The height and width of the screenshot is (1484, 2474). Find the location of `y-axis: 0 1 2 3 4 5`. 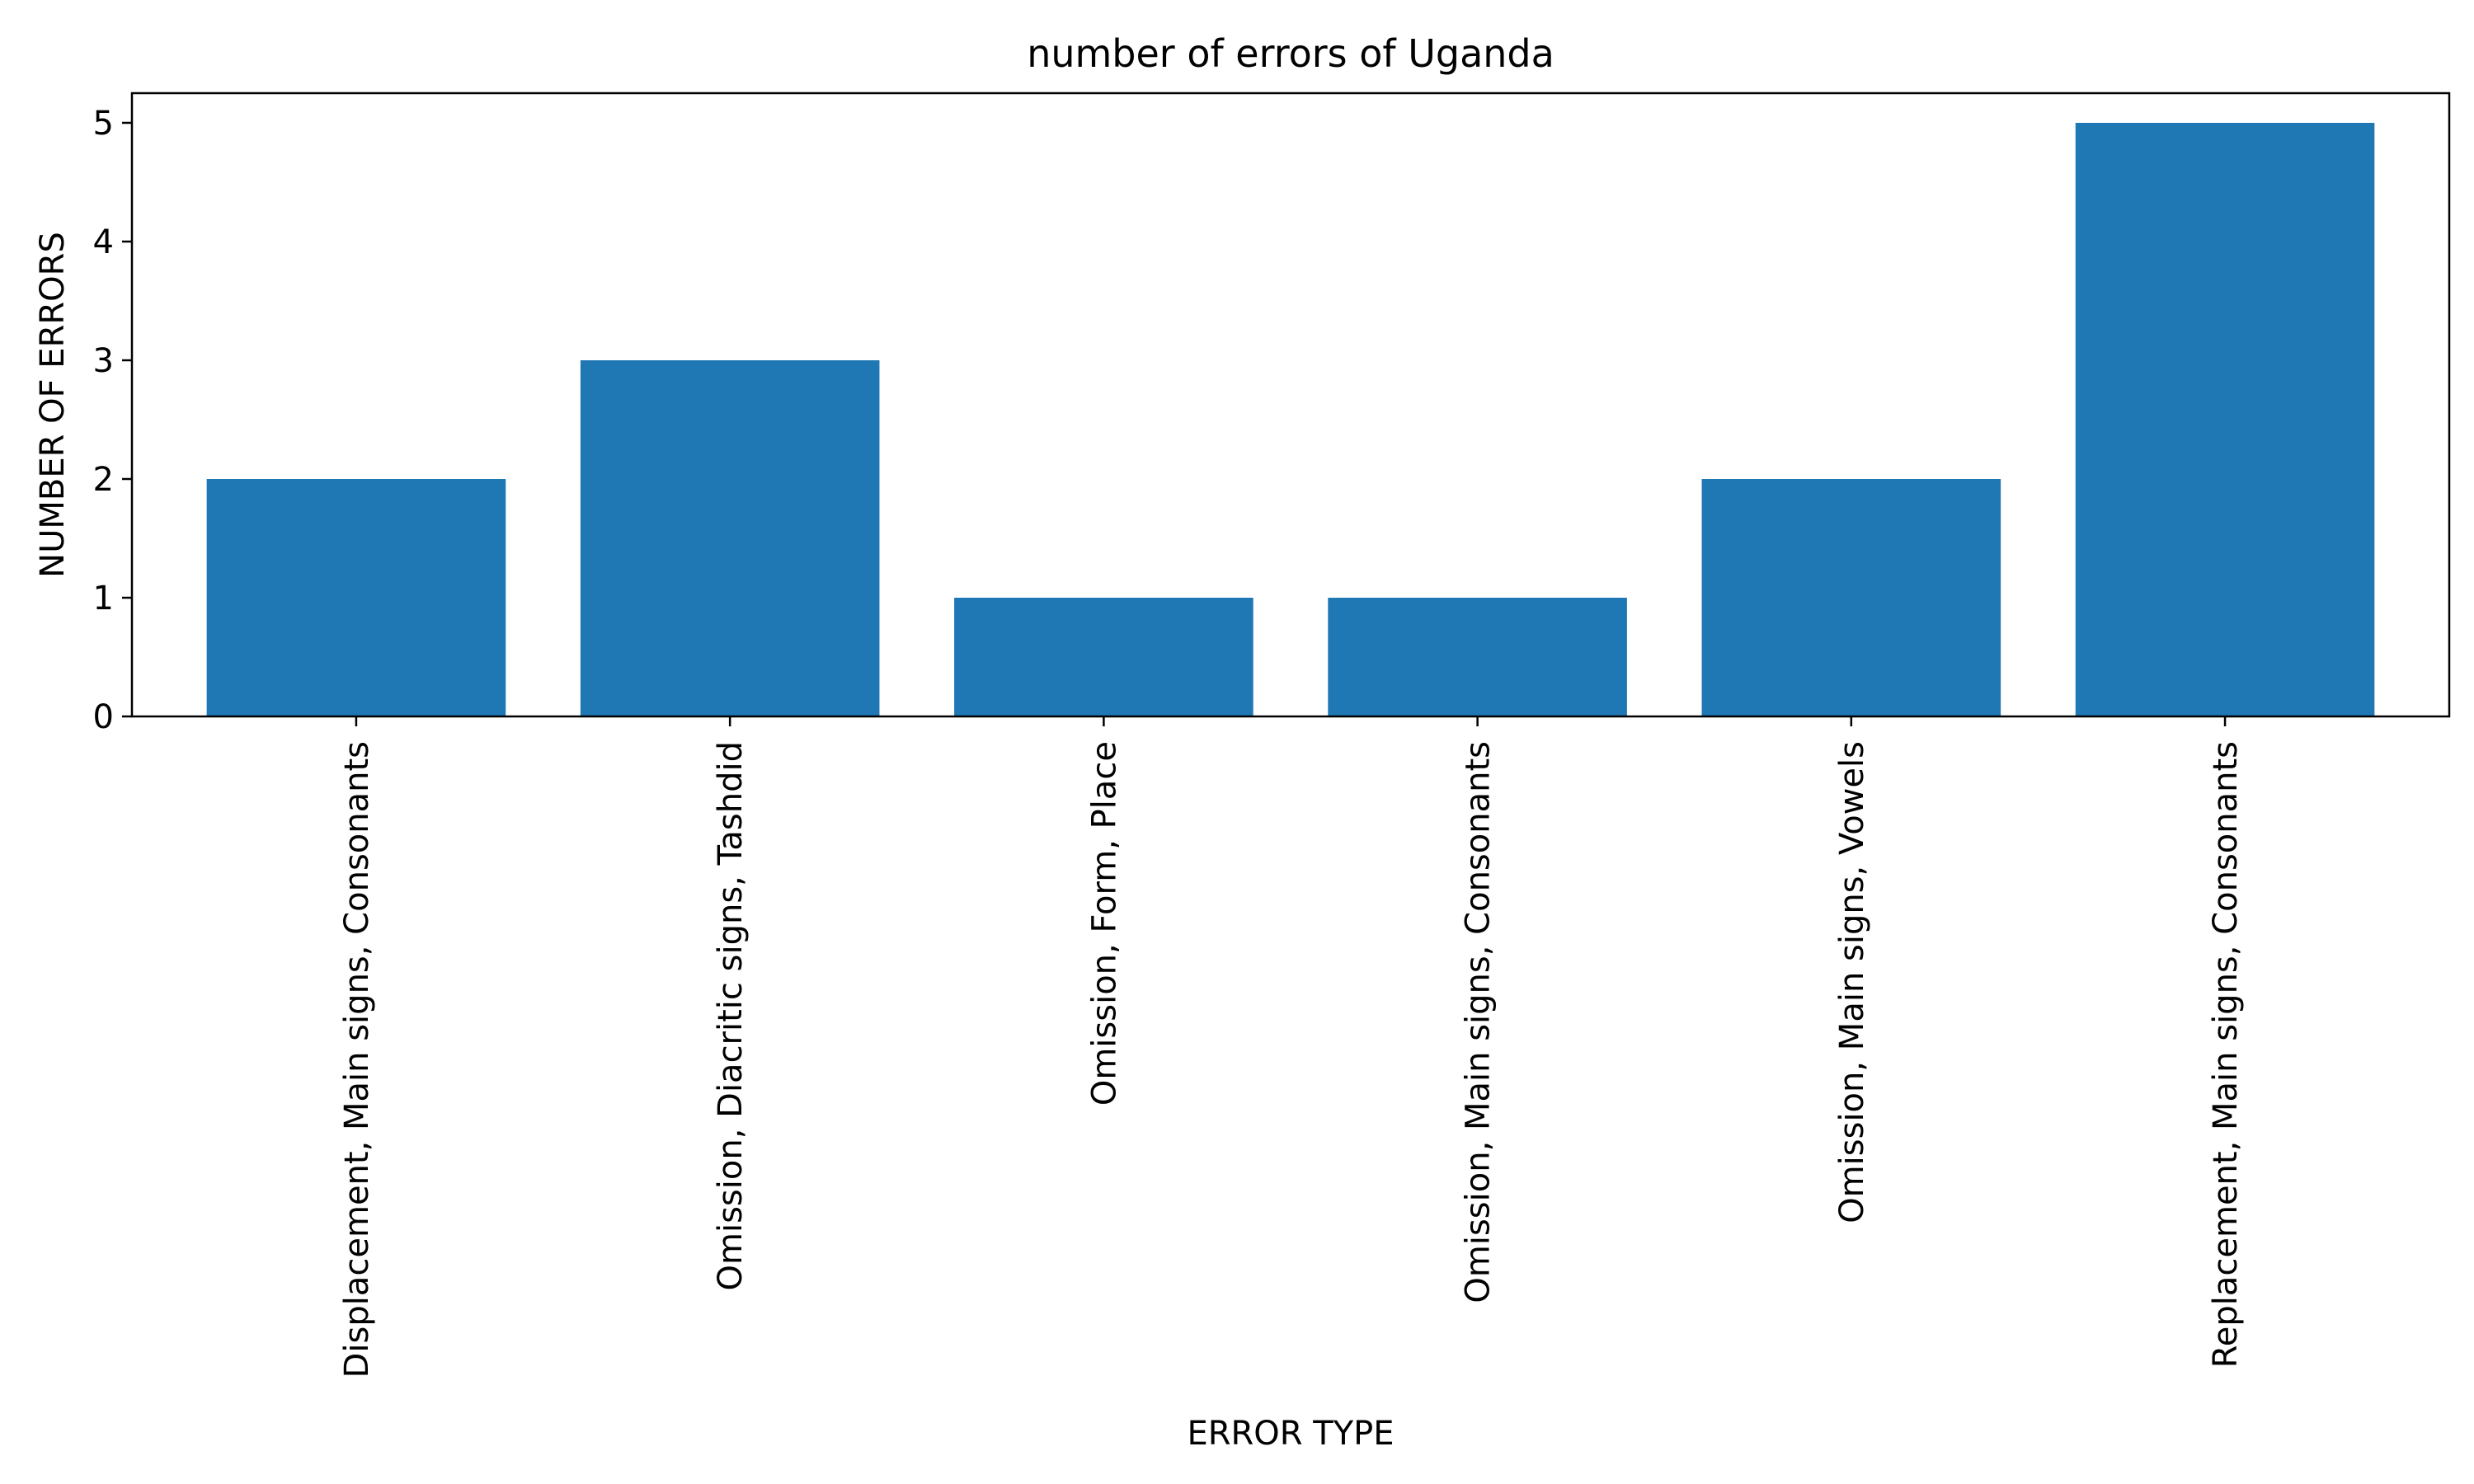

y-axis: 0 1 2 3 4 5 is located at coordinates (112, 420).